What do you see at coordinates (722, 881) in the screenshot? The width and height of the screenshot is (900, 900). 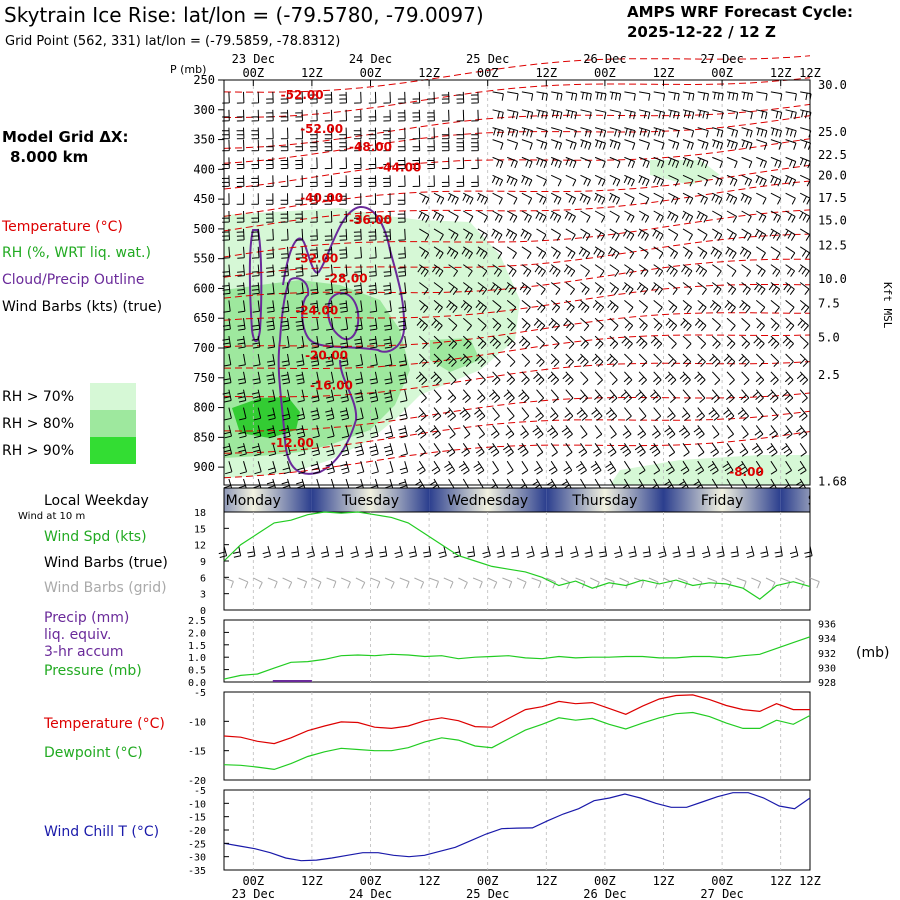 I see `bottom-time-tick: 00Z` at bounding box center [722, 881].